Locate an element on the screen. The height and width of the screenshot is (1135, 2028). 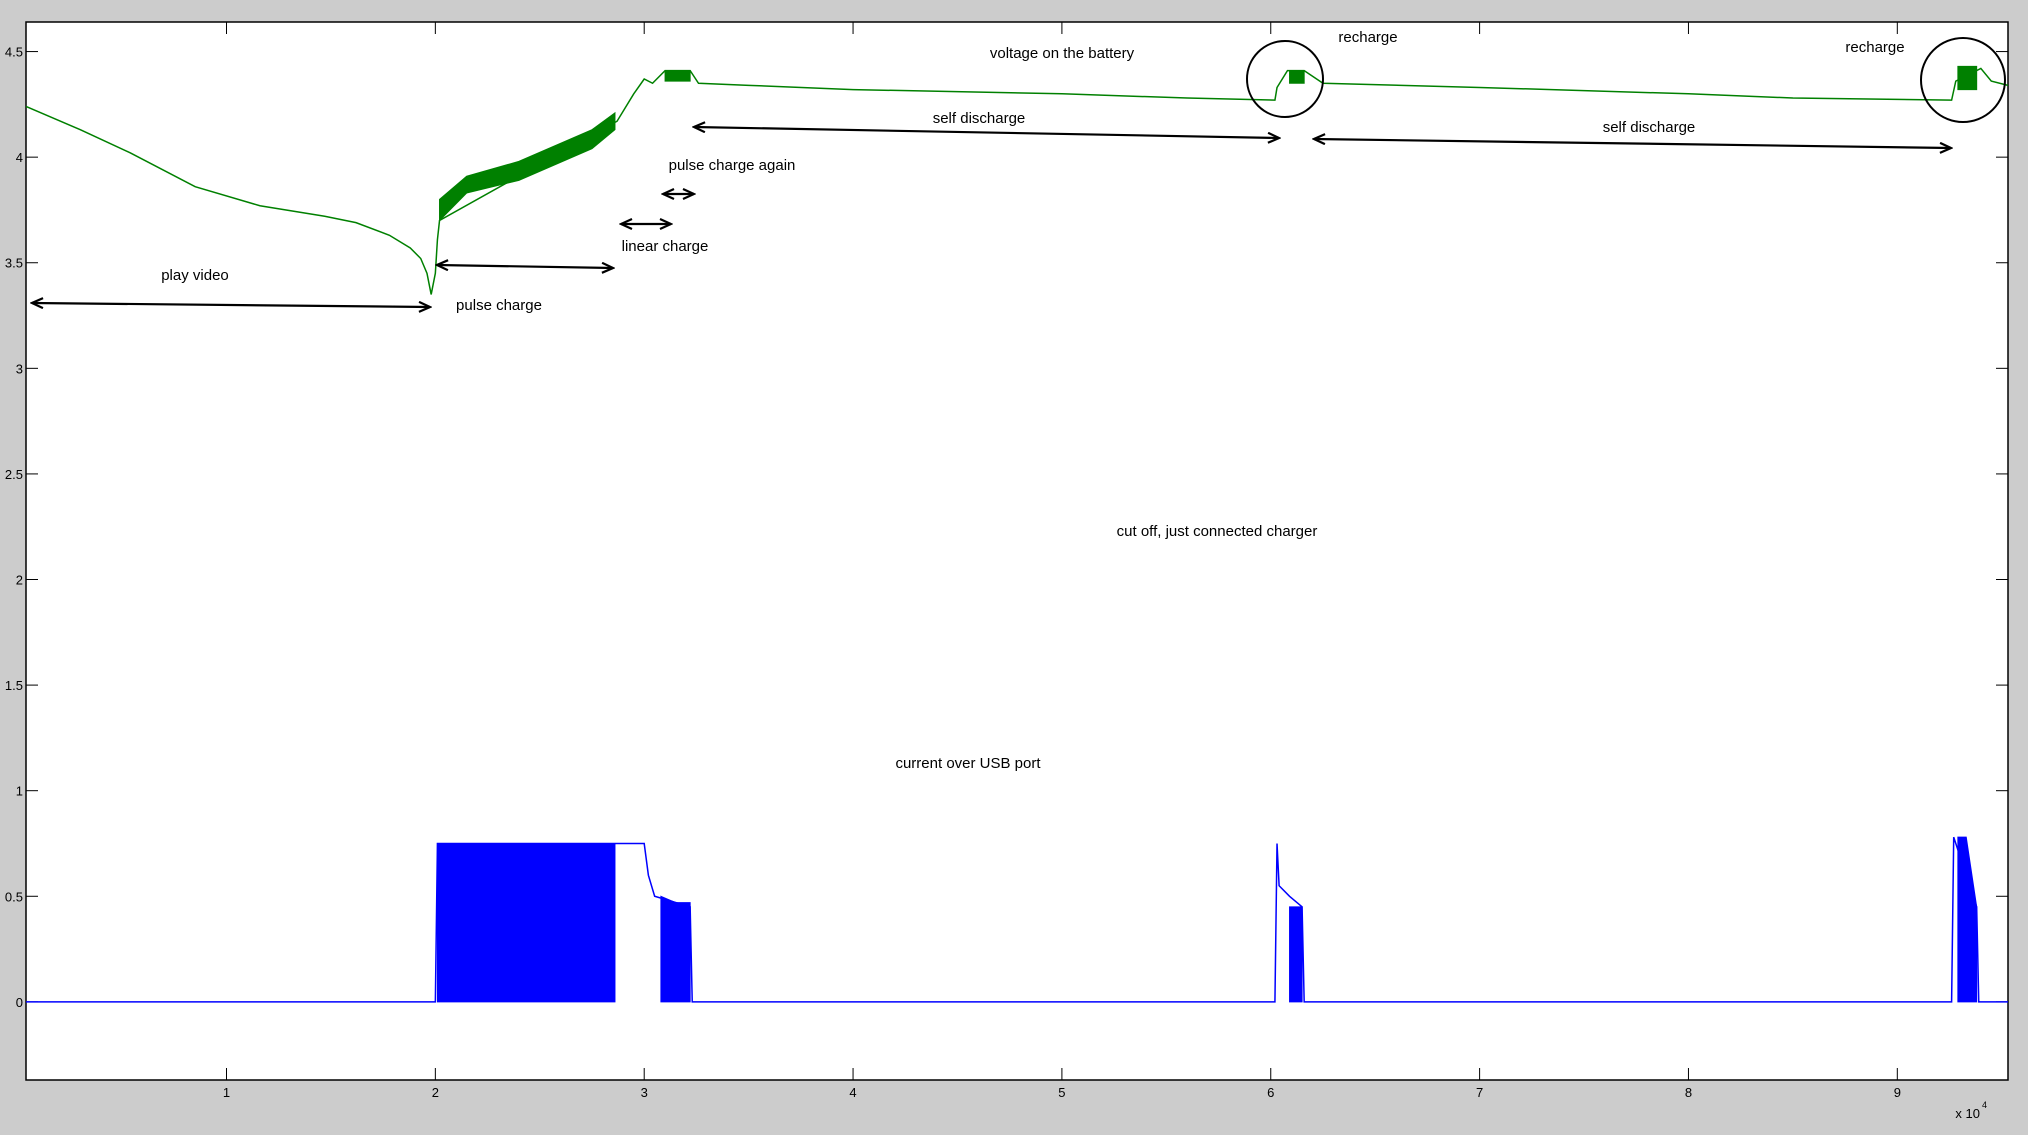
annotation-play-video: play video is located at coordinates (195, 275).